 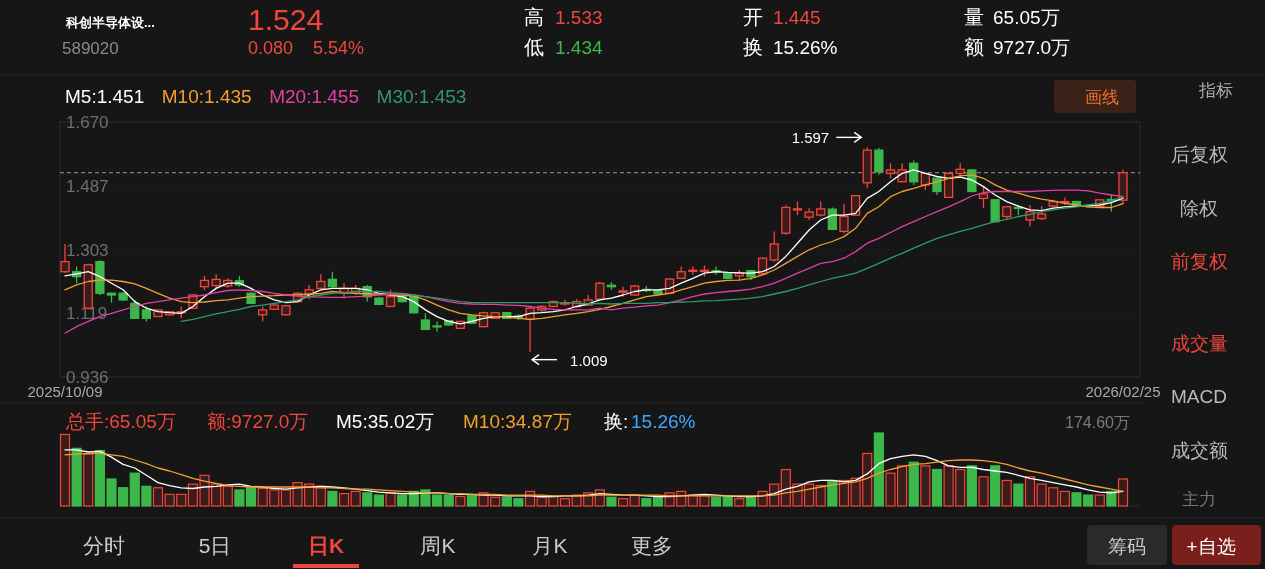 I want to click on text: M20:1.455, so click(x=314, y=96).